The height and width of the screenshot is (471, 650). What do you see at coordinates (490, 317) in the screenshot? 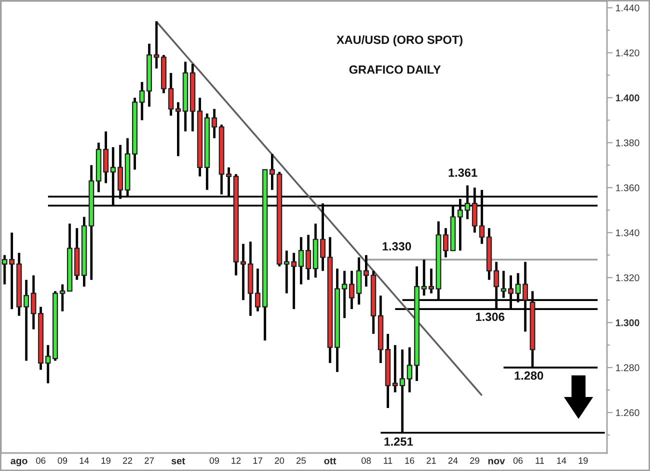
I see `annotation: 1.306` at bounding box center [490, 317].